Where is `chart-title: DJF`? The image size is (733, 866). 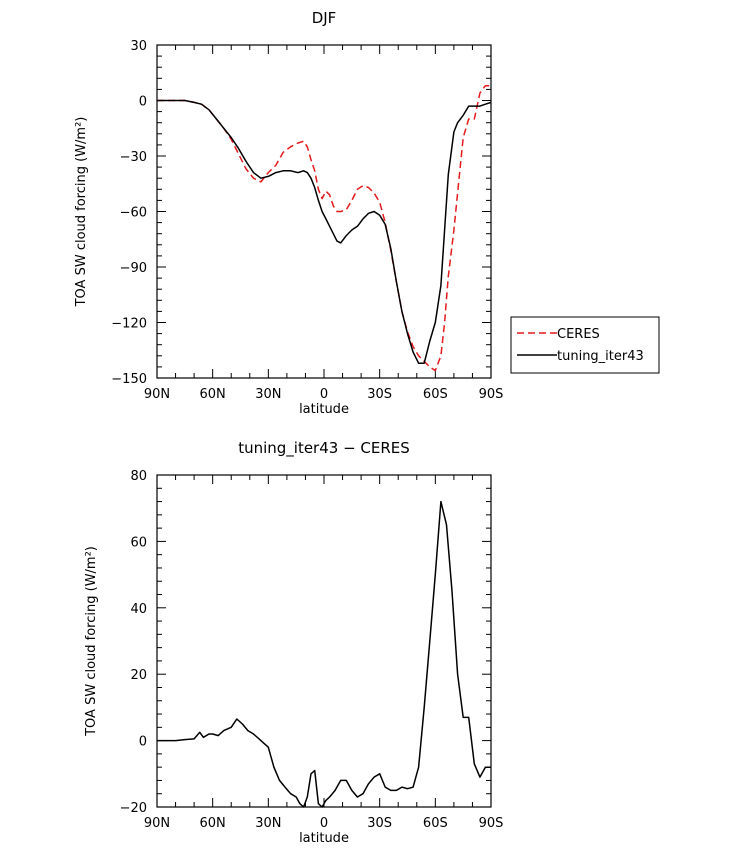
chart-title: DJF is located at coordinates (324, 18).